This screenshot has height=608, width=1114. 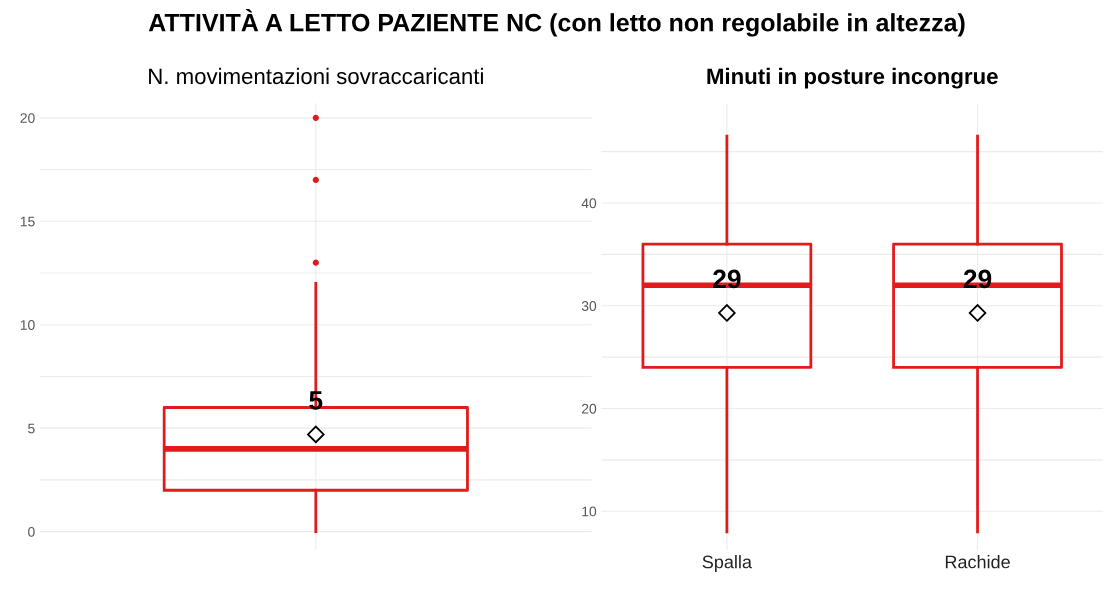 I want to click on text: ATTIVITÀ A LETTO PAZIENTE NC (con letto non regolabile in altezza), so click(x=556, y=23).